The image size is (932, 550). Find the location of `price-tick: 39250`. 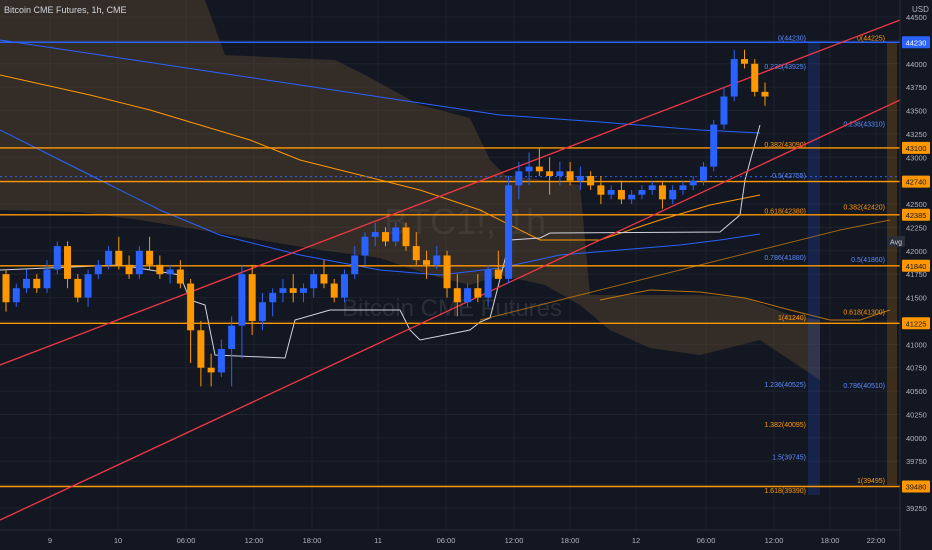

price-tick: 39250 is located at coordinates (916, 508).